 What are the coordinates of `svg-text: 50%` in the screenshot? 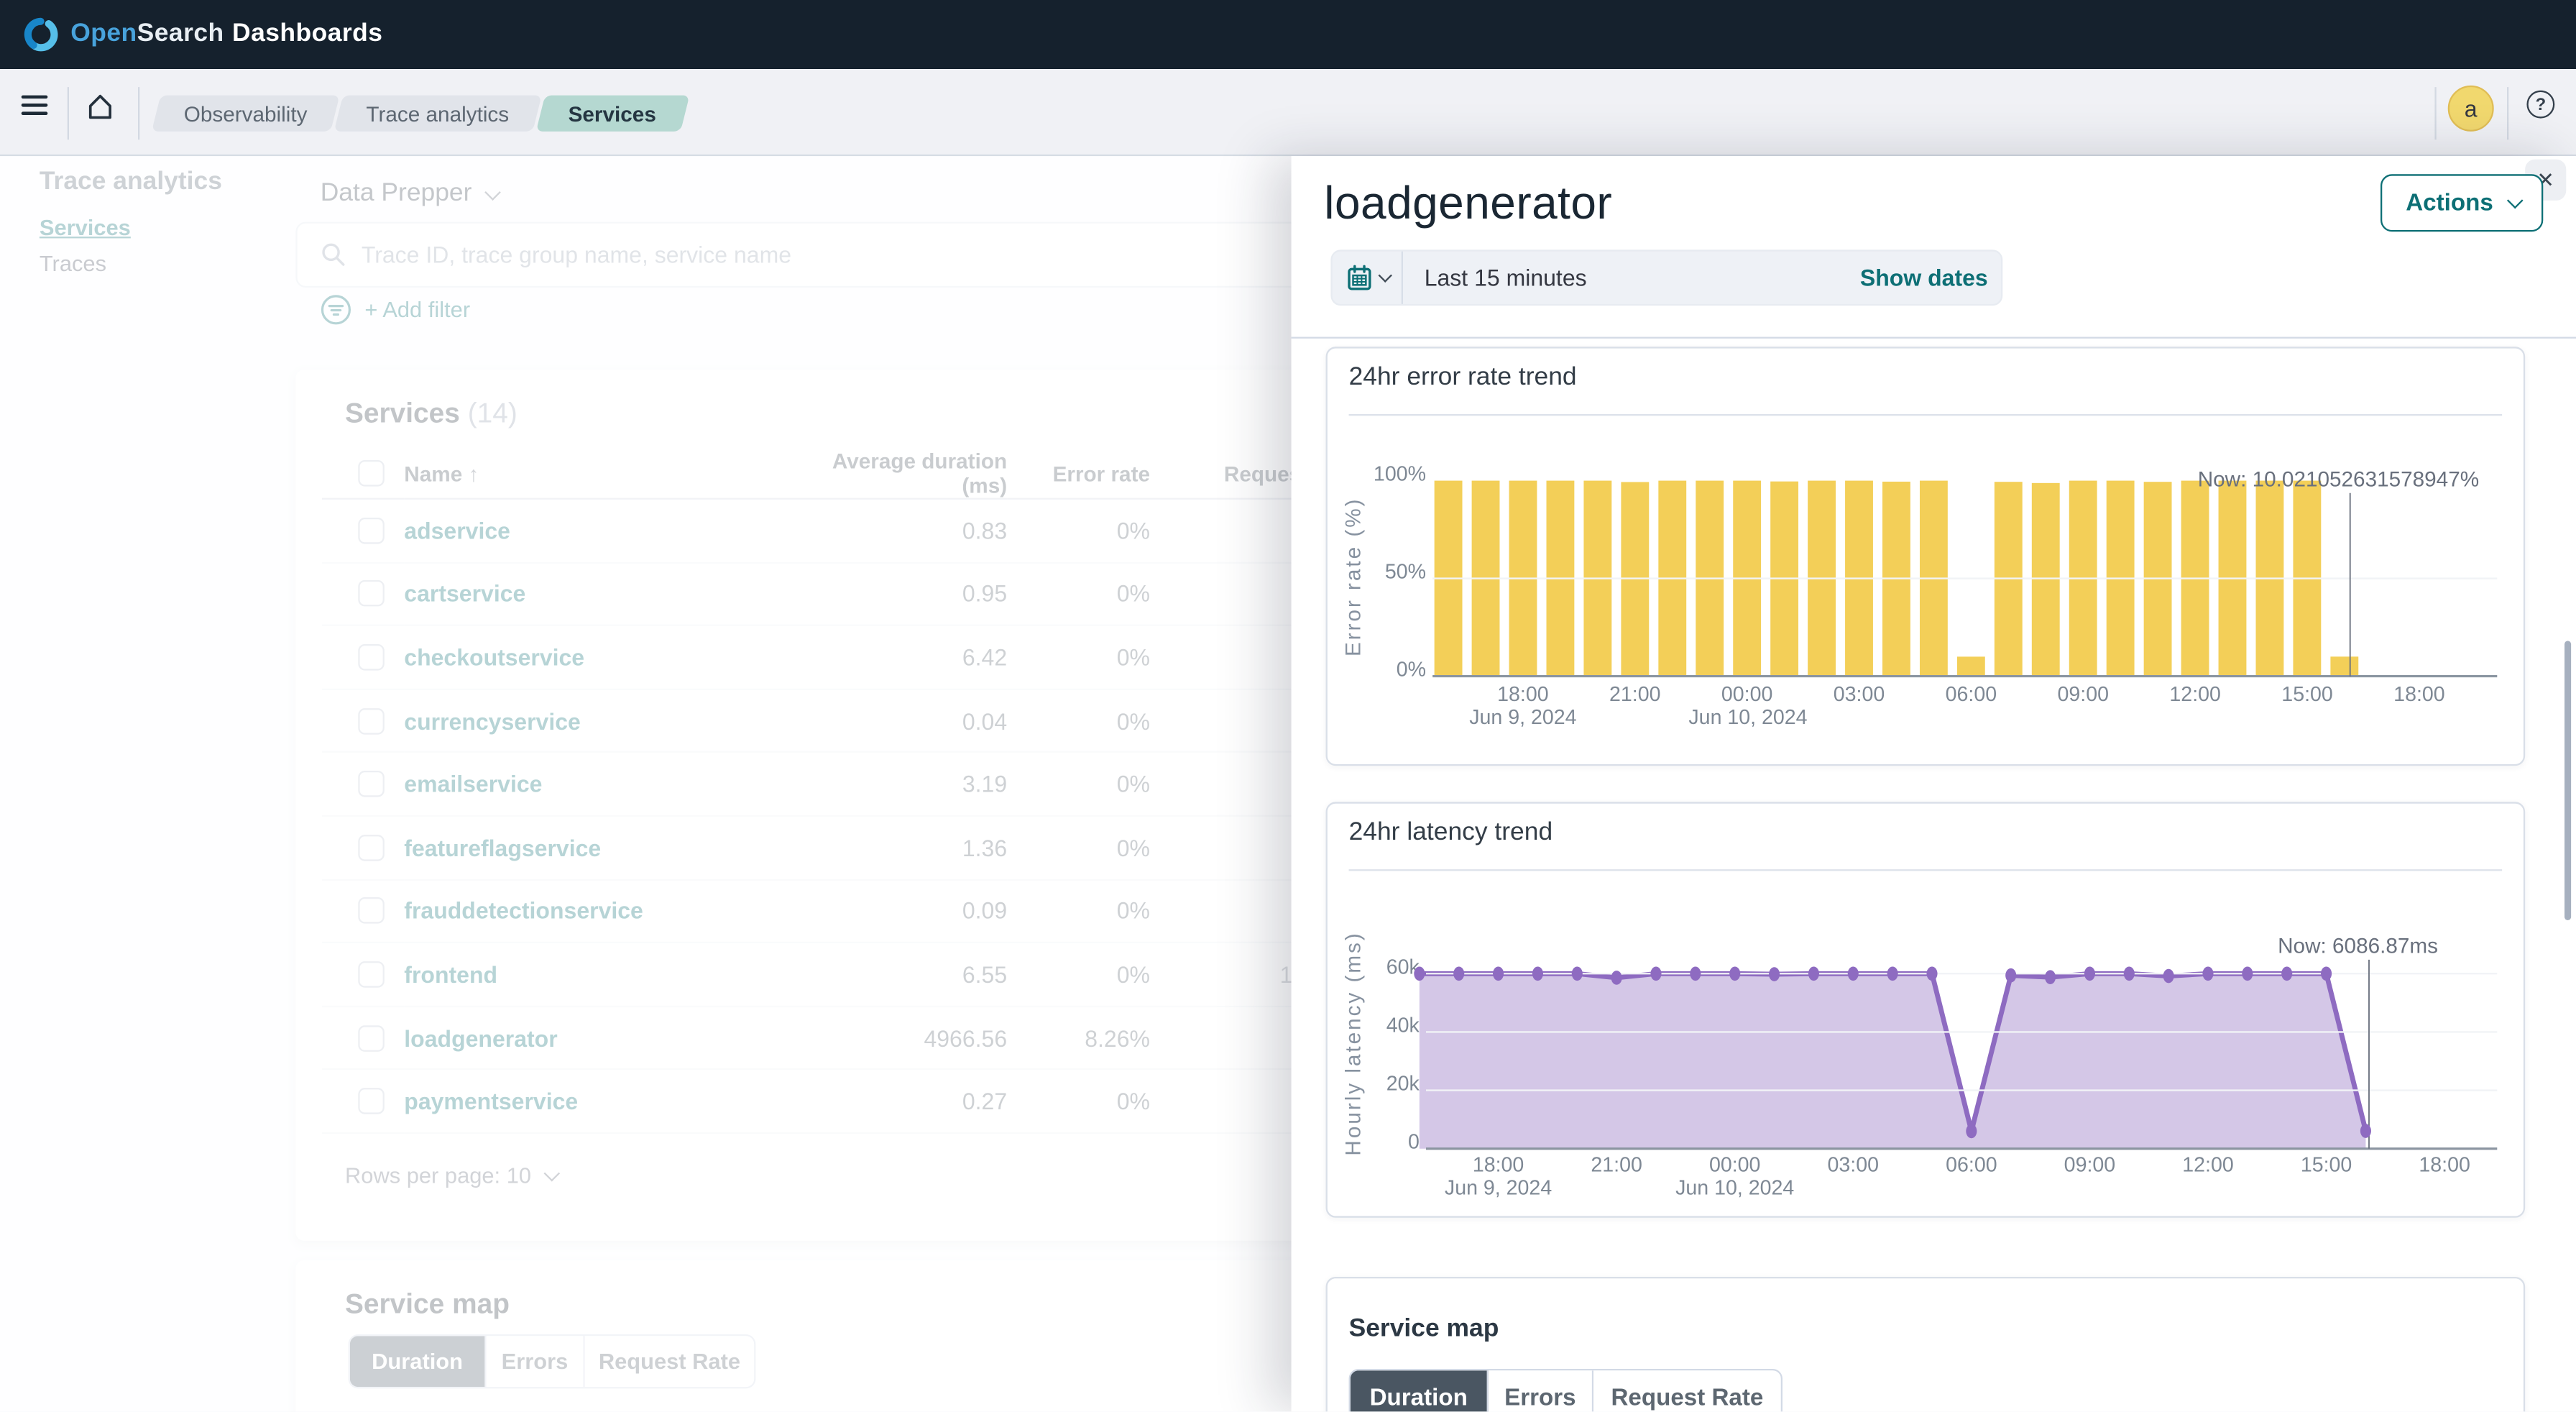 It's located at (1405, 570).